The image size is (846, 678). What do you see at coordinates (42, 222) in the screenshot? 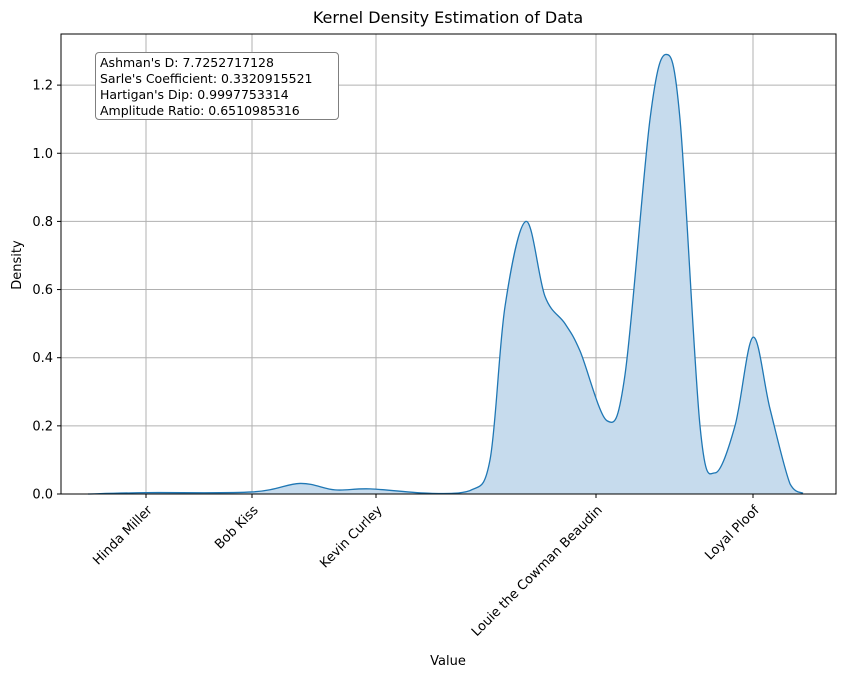
I see `y-tick-label: 0.8` at bounding box center [42, 222].